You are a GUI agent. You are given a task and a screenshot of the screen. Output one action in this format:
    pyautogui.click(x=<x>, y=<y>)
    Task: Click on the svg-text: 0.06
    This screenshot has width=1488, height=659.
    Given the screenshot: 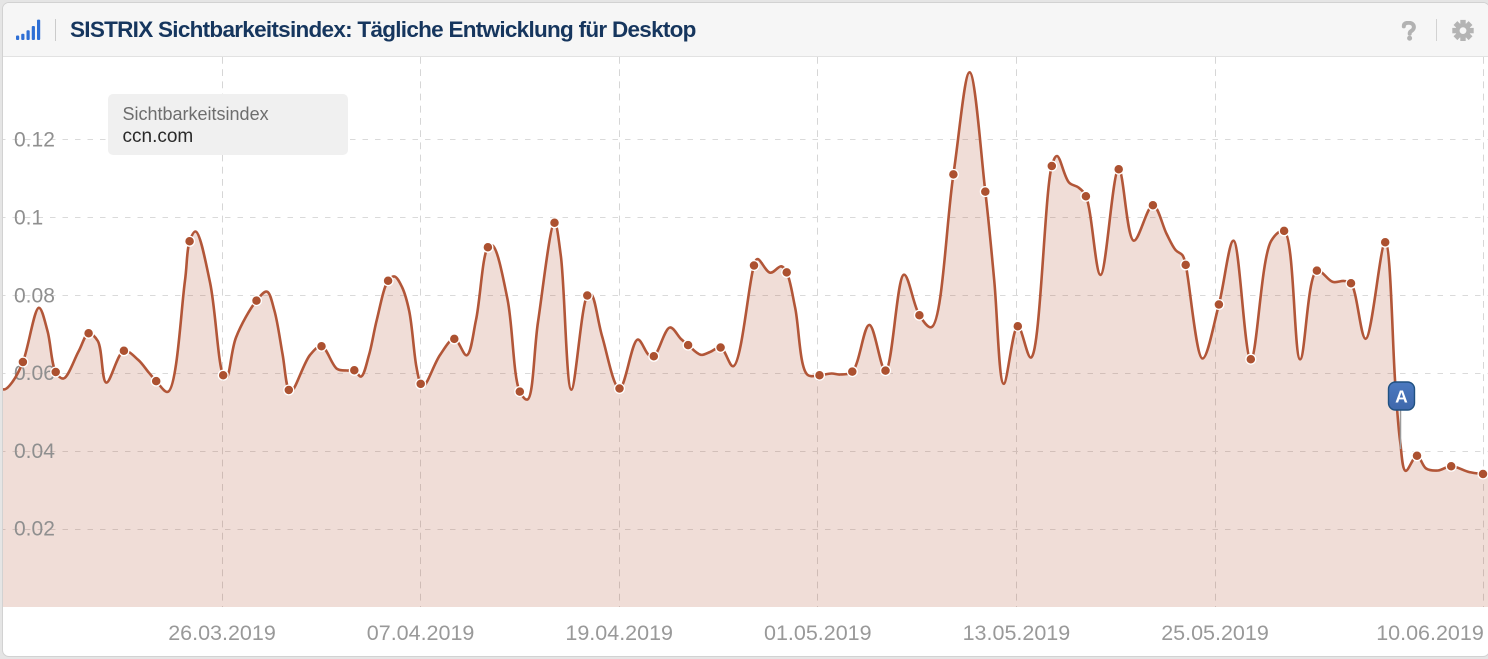 What is the action you would take?
    pyautogui.click(x=34, y=373)
    